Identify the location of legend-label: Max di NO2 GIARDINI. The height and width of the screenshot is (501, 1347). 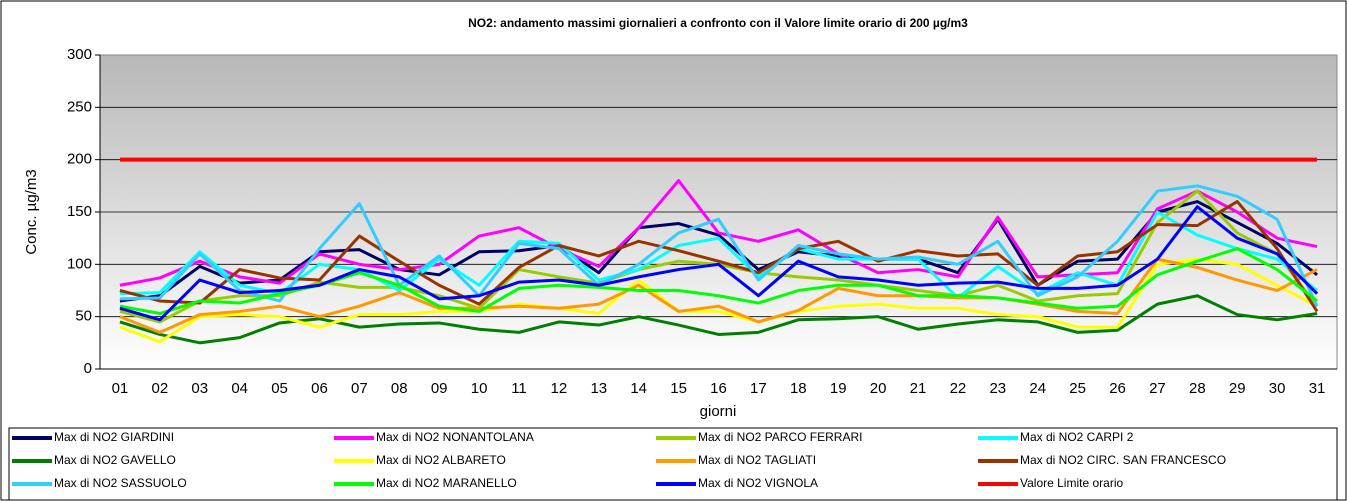
(114, 437).